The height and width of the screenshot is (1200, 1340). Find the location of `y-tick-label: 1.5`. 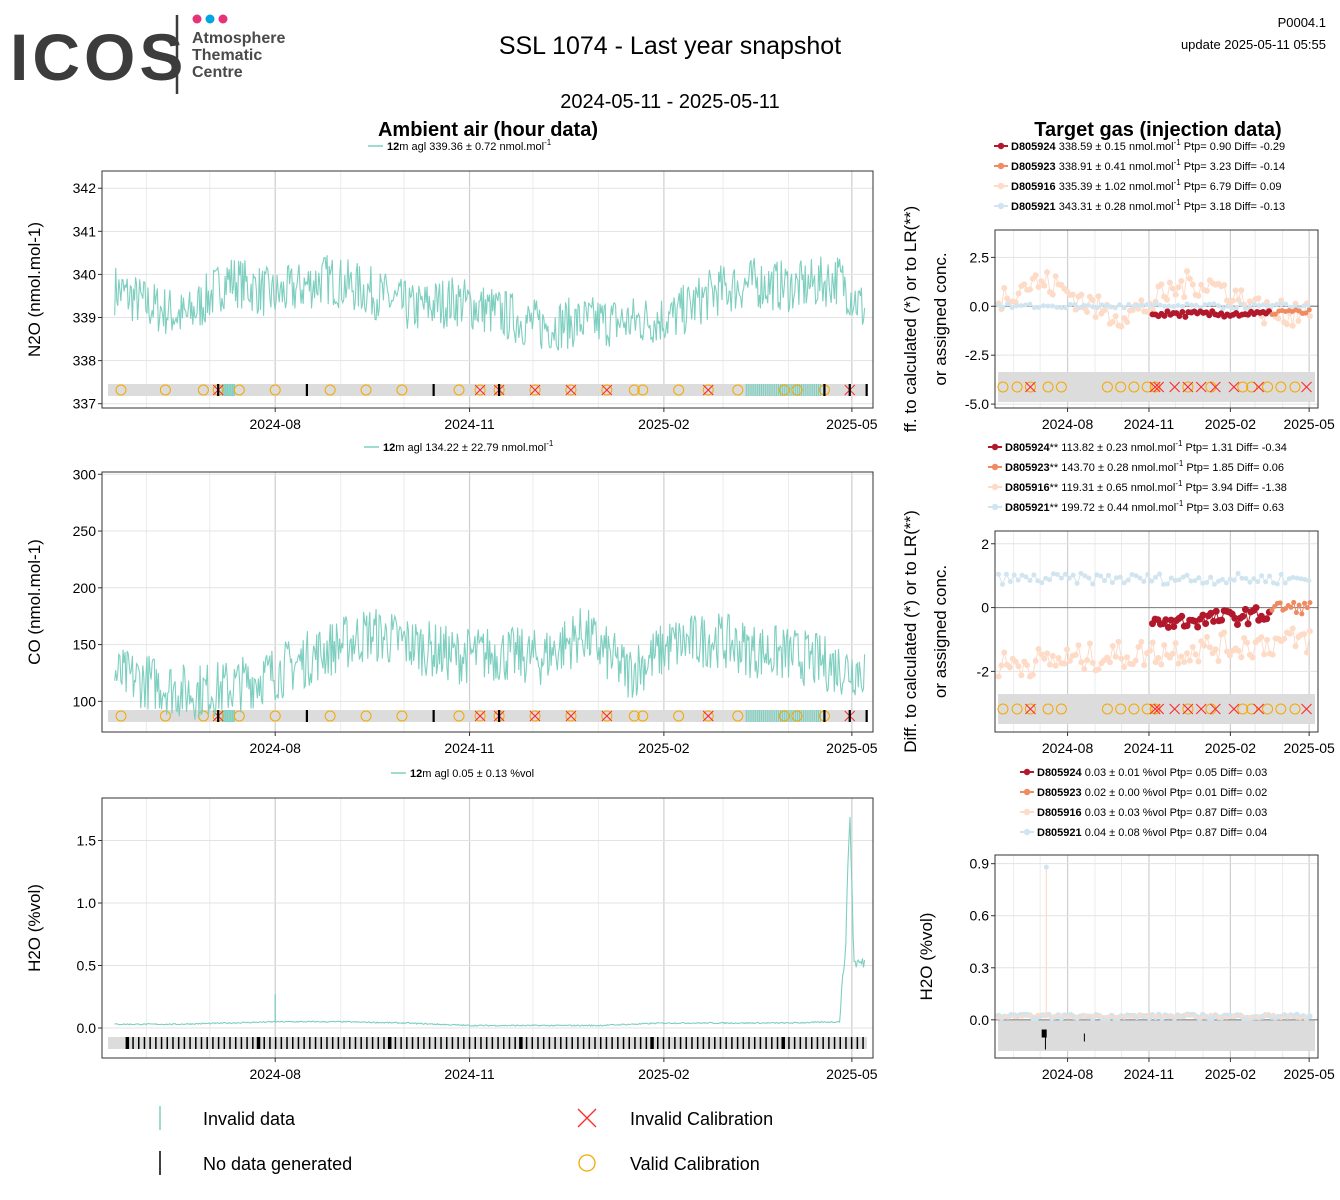

y-tick-label: 1.5 is located at coordinates (87, 841).